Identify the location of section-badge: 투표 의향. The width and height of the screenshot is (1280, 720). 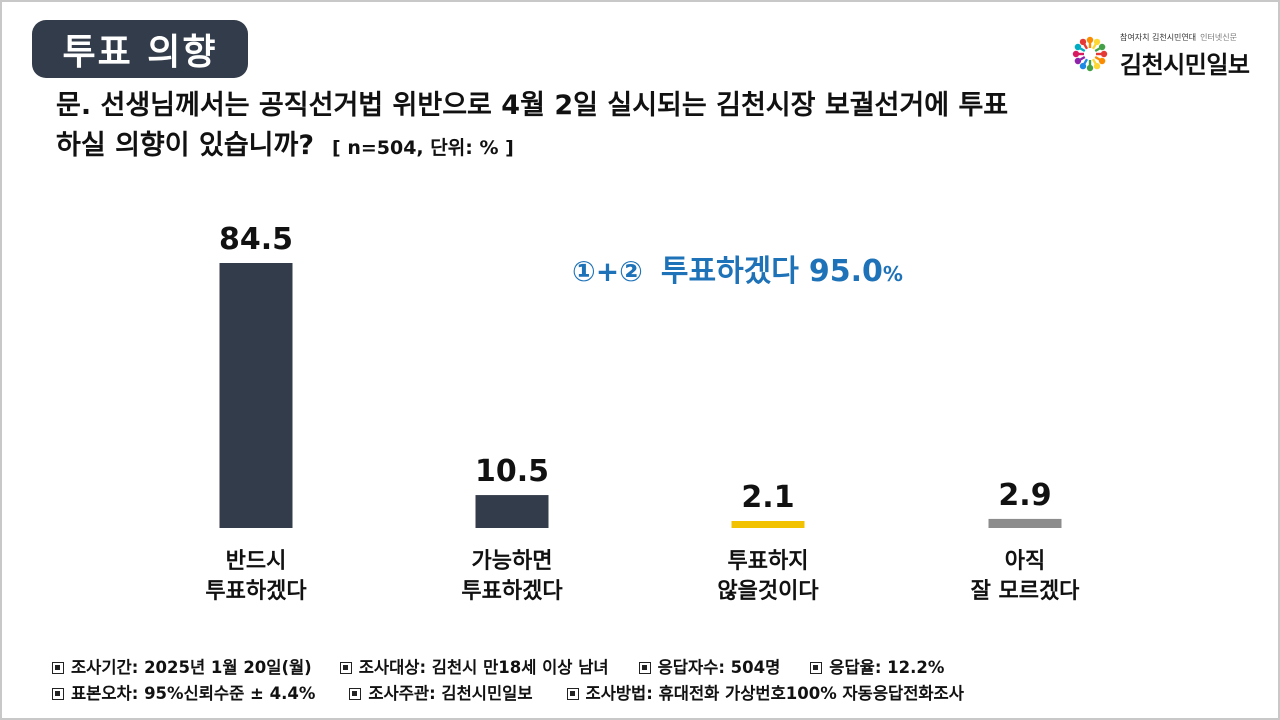
(140, 49).